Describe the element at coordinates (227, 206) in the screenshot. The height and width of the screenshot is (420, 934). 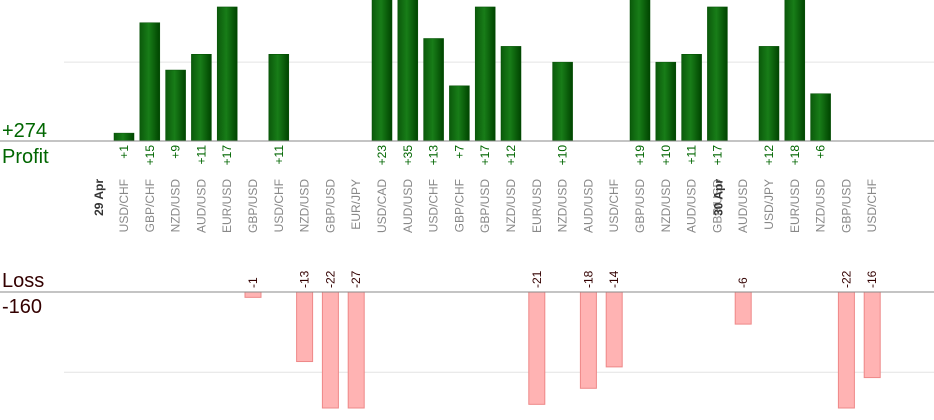
I see `category-label-4: EUR/USD` at that location.